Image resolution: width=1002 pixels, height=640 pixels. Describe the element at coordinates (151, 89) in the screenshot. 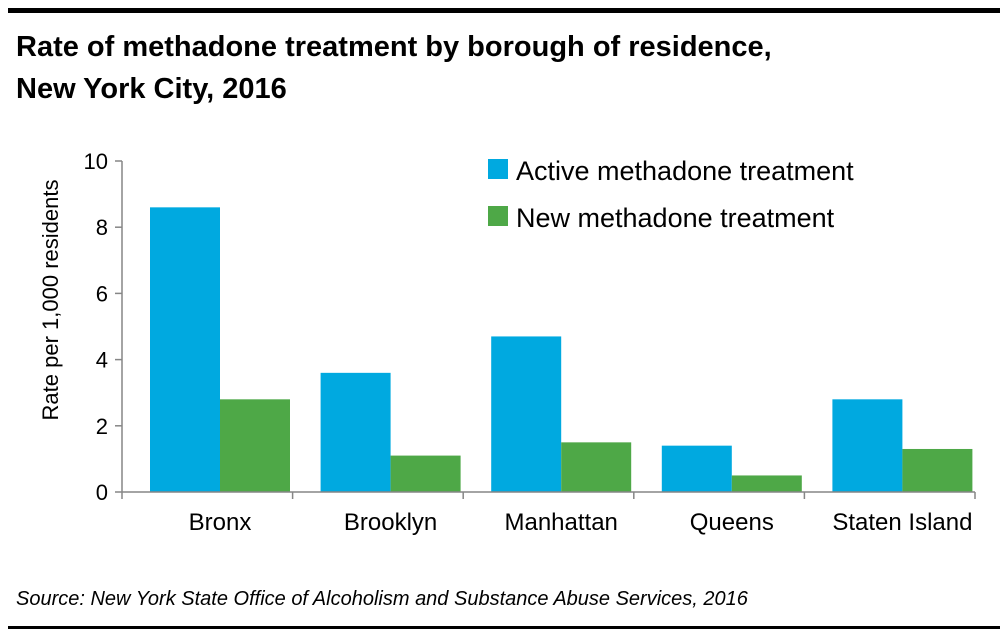

I see `title-line-2: New York City, 2016` at that location.